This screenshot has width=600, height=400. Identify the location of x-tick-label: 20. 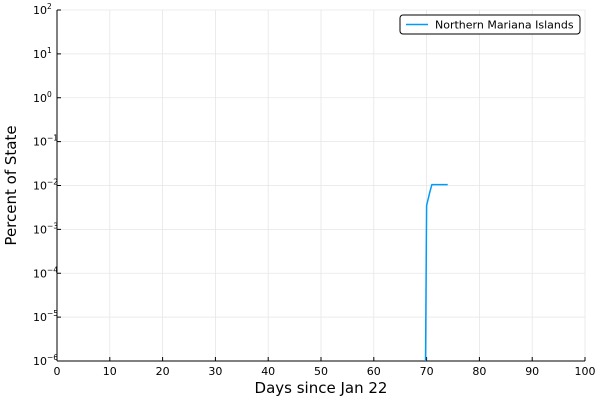
(163, 371).